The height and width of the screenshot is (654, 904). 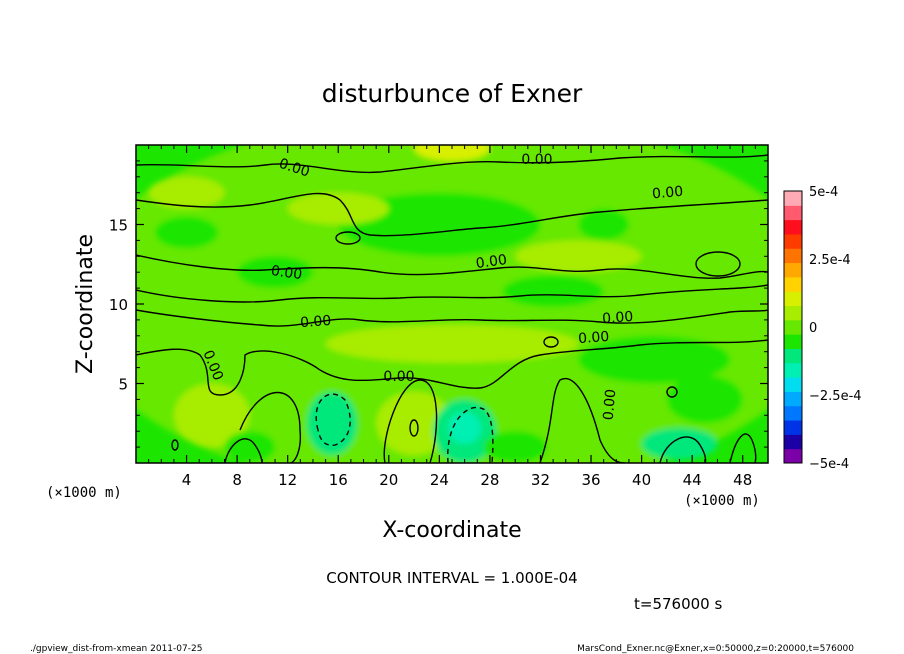 I want to click on colorbar-tick-label: 2.5e-4, so click(x=830, y=260).